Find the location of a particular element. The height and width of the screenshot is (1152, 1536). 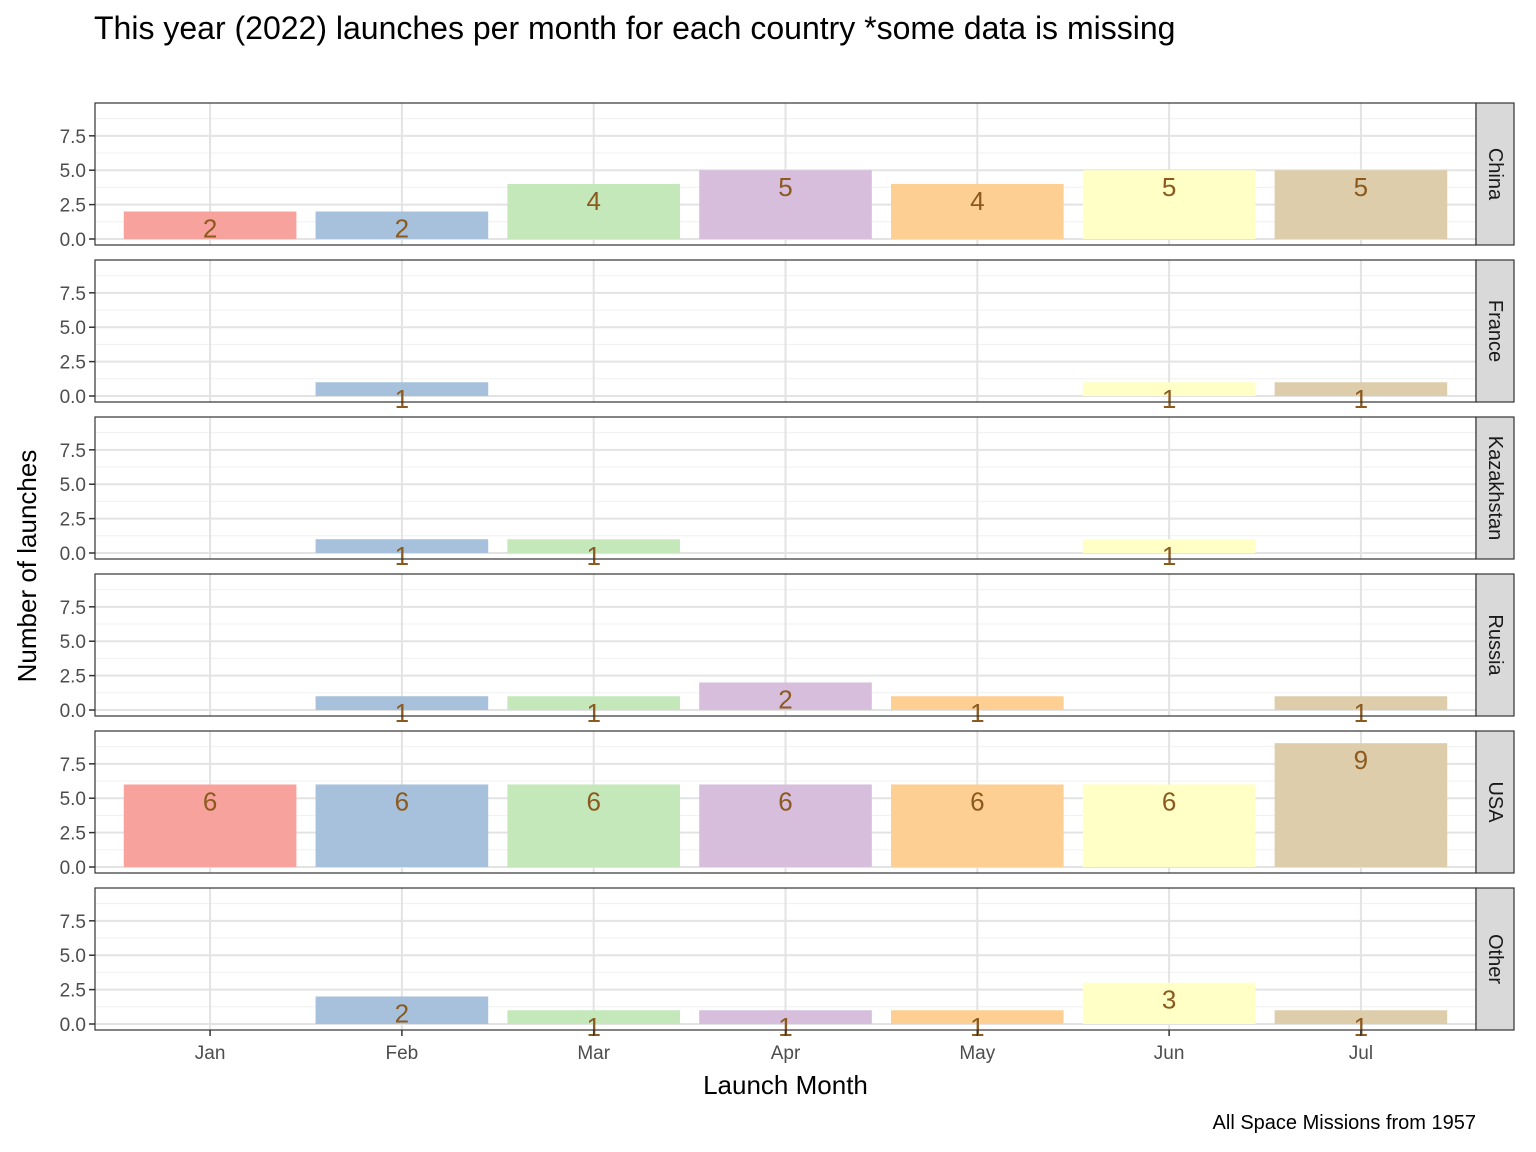

bar-russia-apr is located at coordinates (785, 696).